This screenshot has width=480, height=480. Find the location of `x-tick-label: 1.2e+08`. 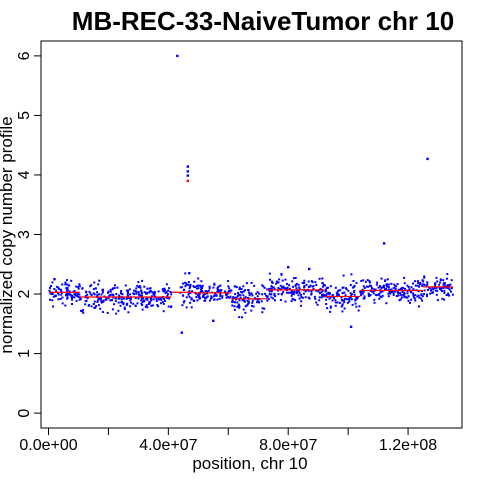

x-tick-label: 1.2e+08 is located at coordinates (408, 445).